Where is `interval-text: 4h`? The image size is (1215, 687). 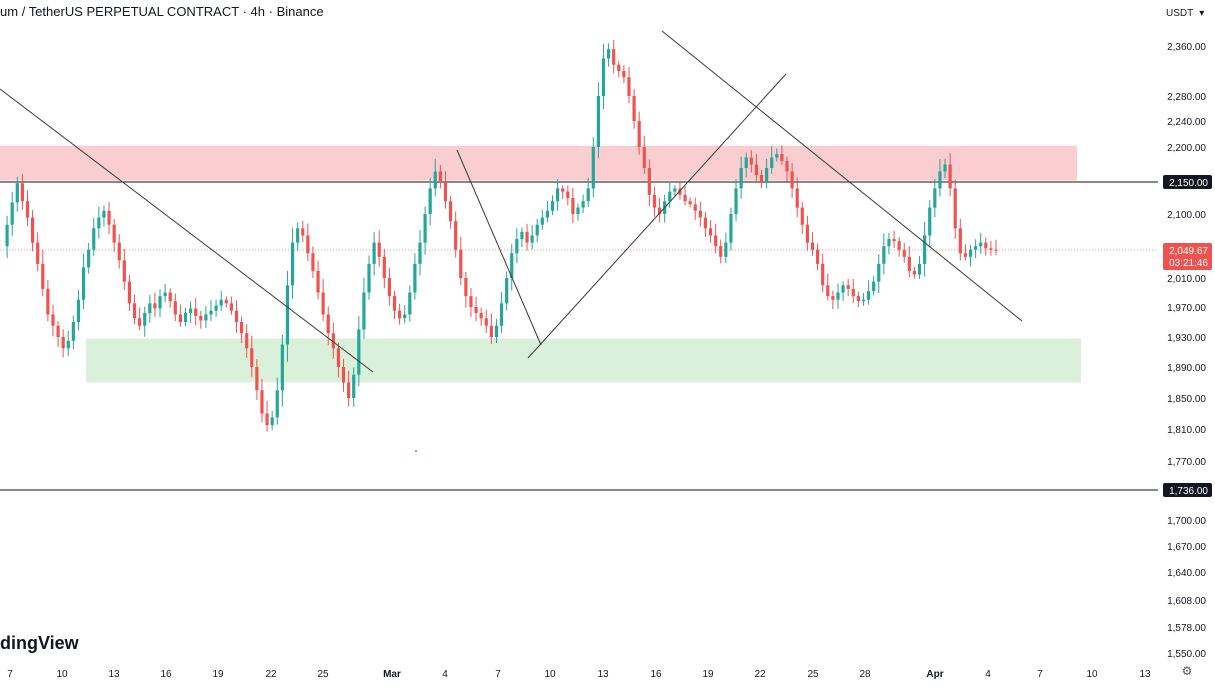 interval-text: 4h is located at coordinates (257, 11).